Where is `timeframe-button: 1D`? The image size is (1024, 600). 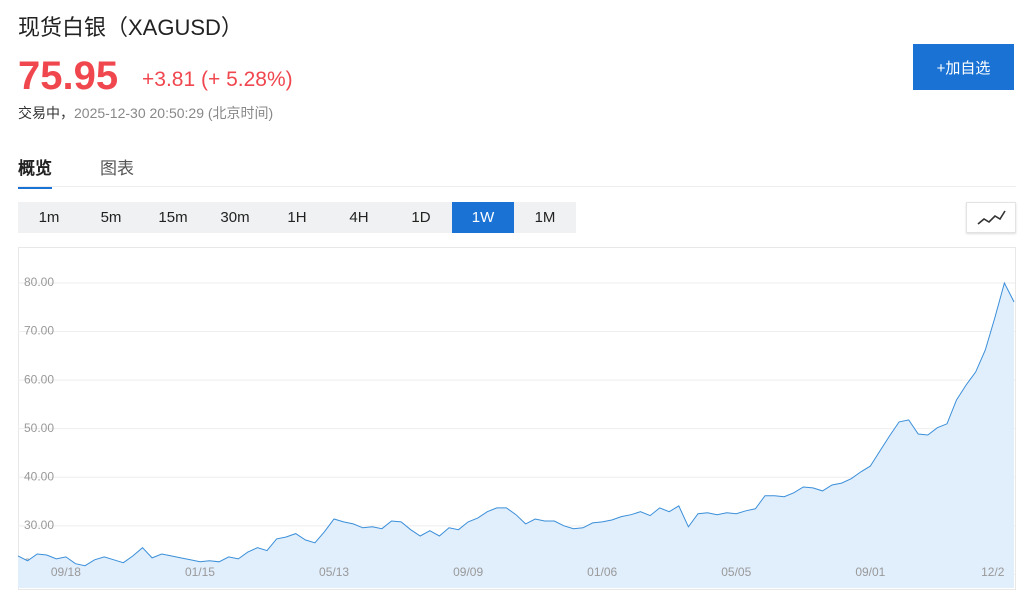 timeframe-button: 1D is located at coordinates (421, 217).